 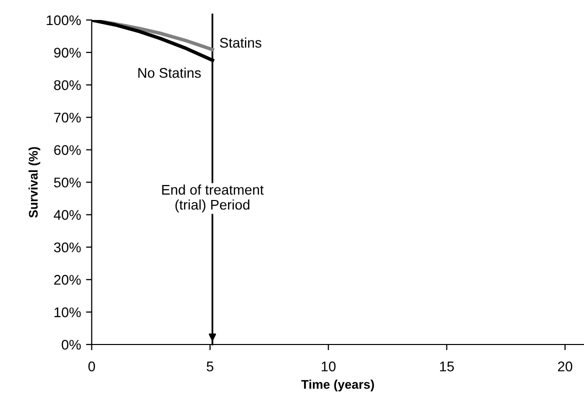 I want to click on x-tick-label: 0, so click(x=92, y=367).